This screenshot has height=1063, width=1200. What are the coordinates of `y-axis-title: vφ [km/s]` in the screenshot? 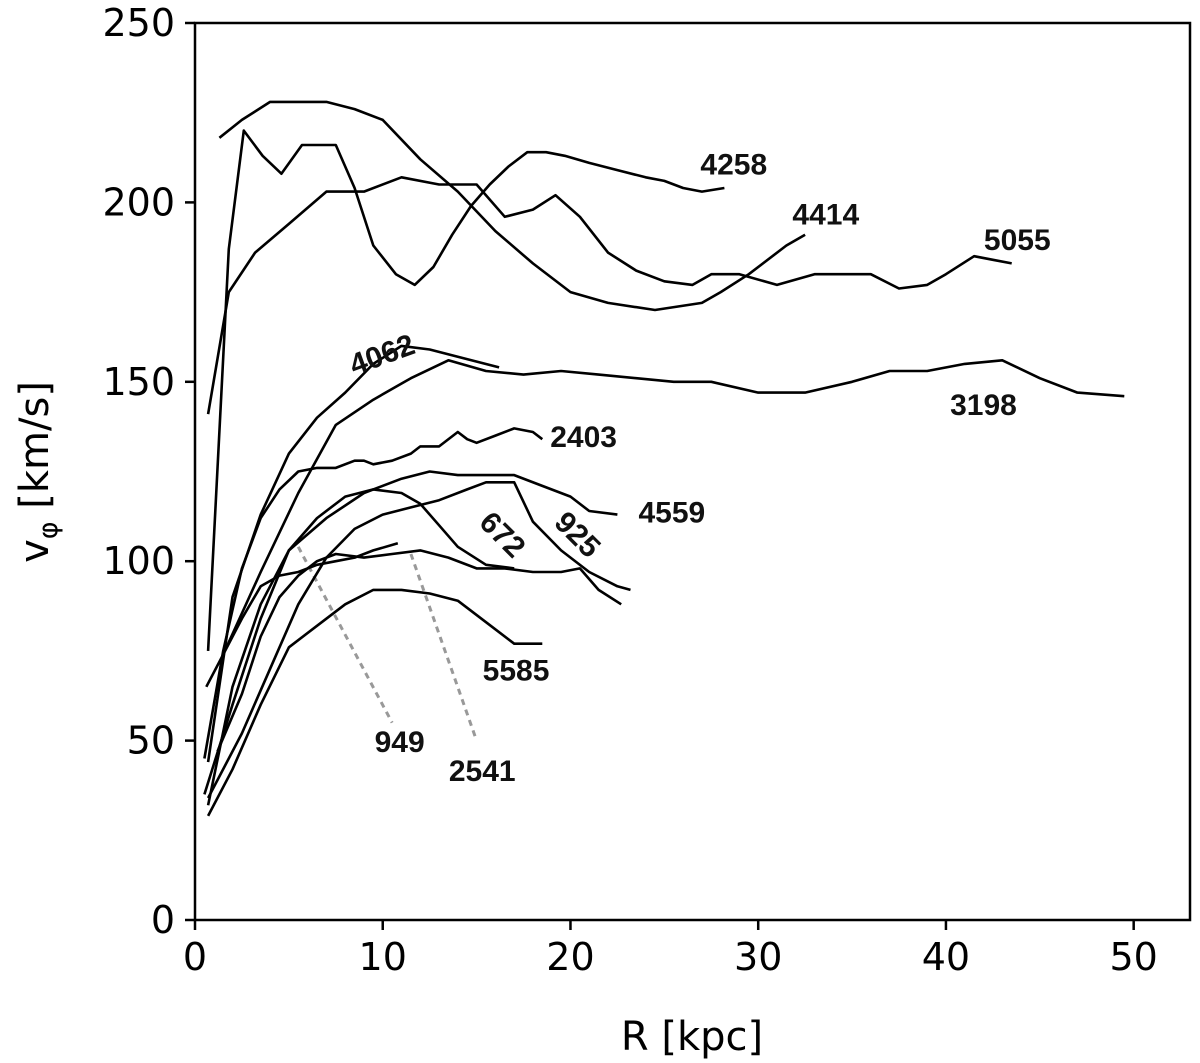 It's located at (38, 472).